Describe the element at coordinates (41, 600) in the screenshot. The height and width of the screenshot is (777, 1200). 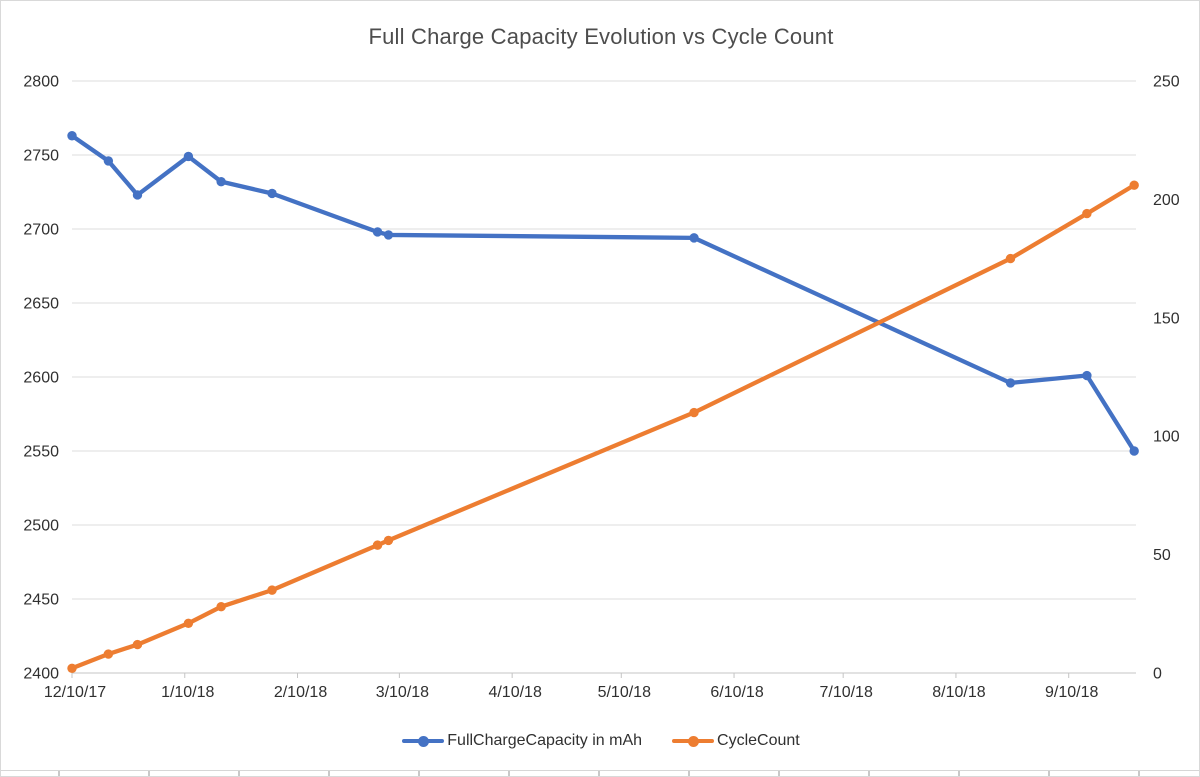
I see `y-axis-label-left: 2450` at that location.